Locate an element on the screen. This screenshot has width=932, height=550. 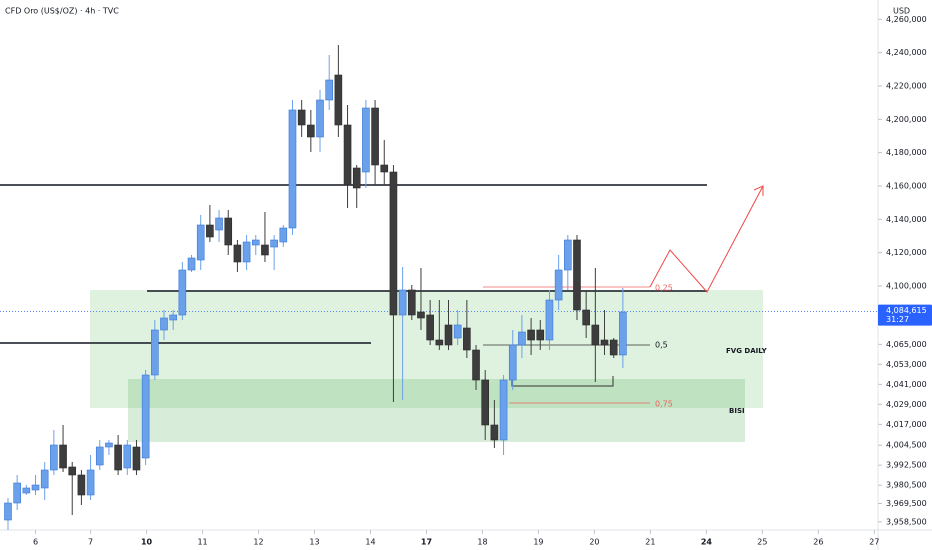
projection-arrow is located at coordinates (758, 190).